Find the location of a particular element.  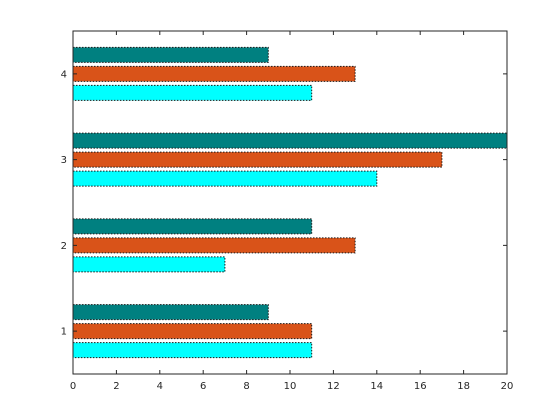

x-tick-label: 12 is located at coordinates (333, 386).